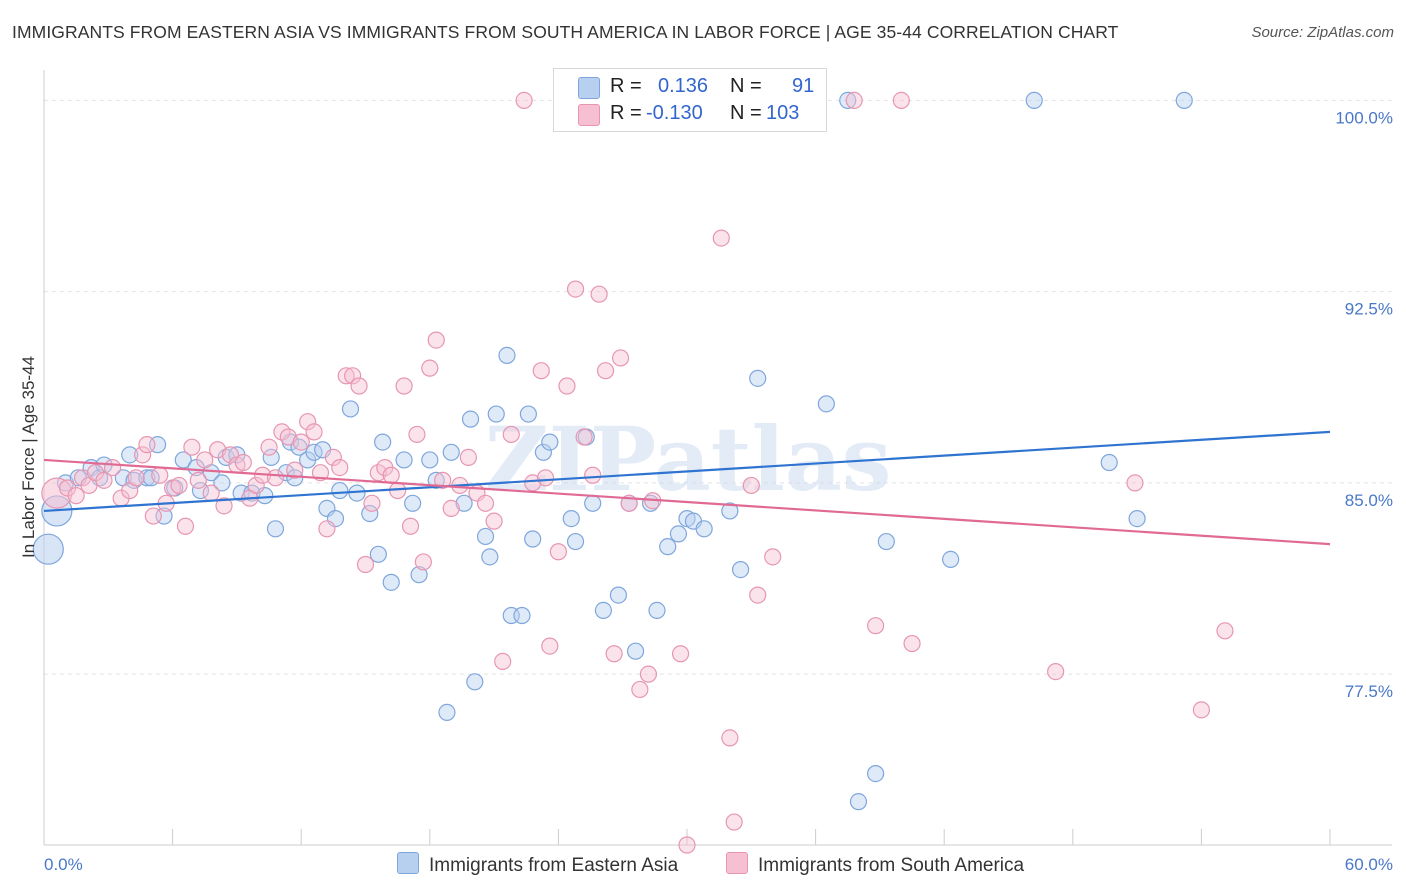  What do you see at coordinates (537, 864) in the screenshot?
I see `series-legend-blue: Immigrants from Eastern Asia` at bounding box center [537, 864].